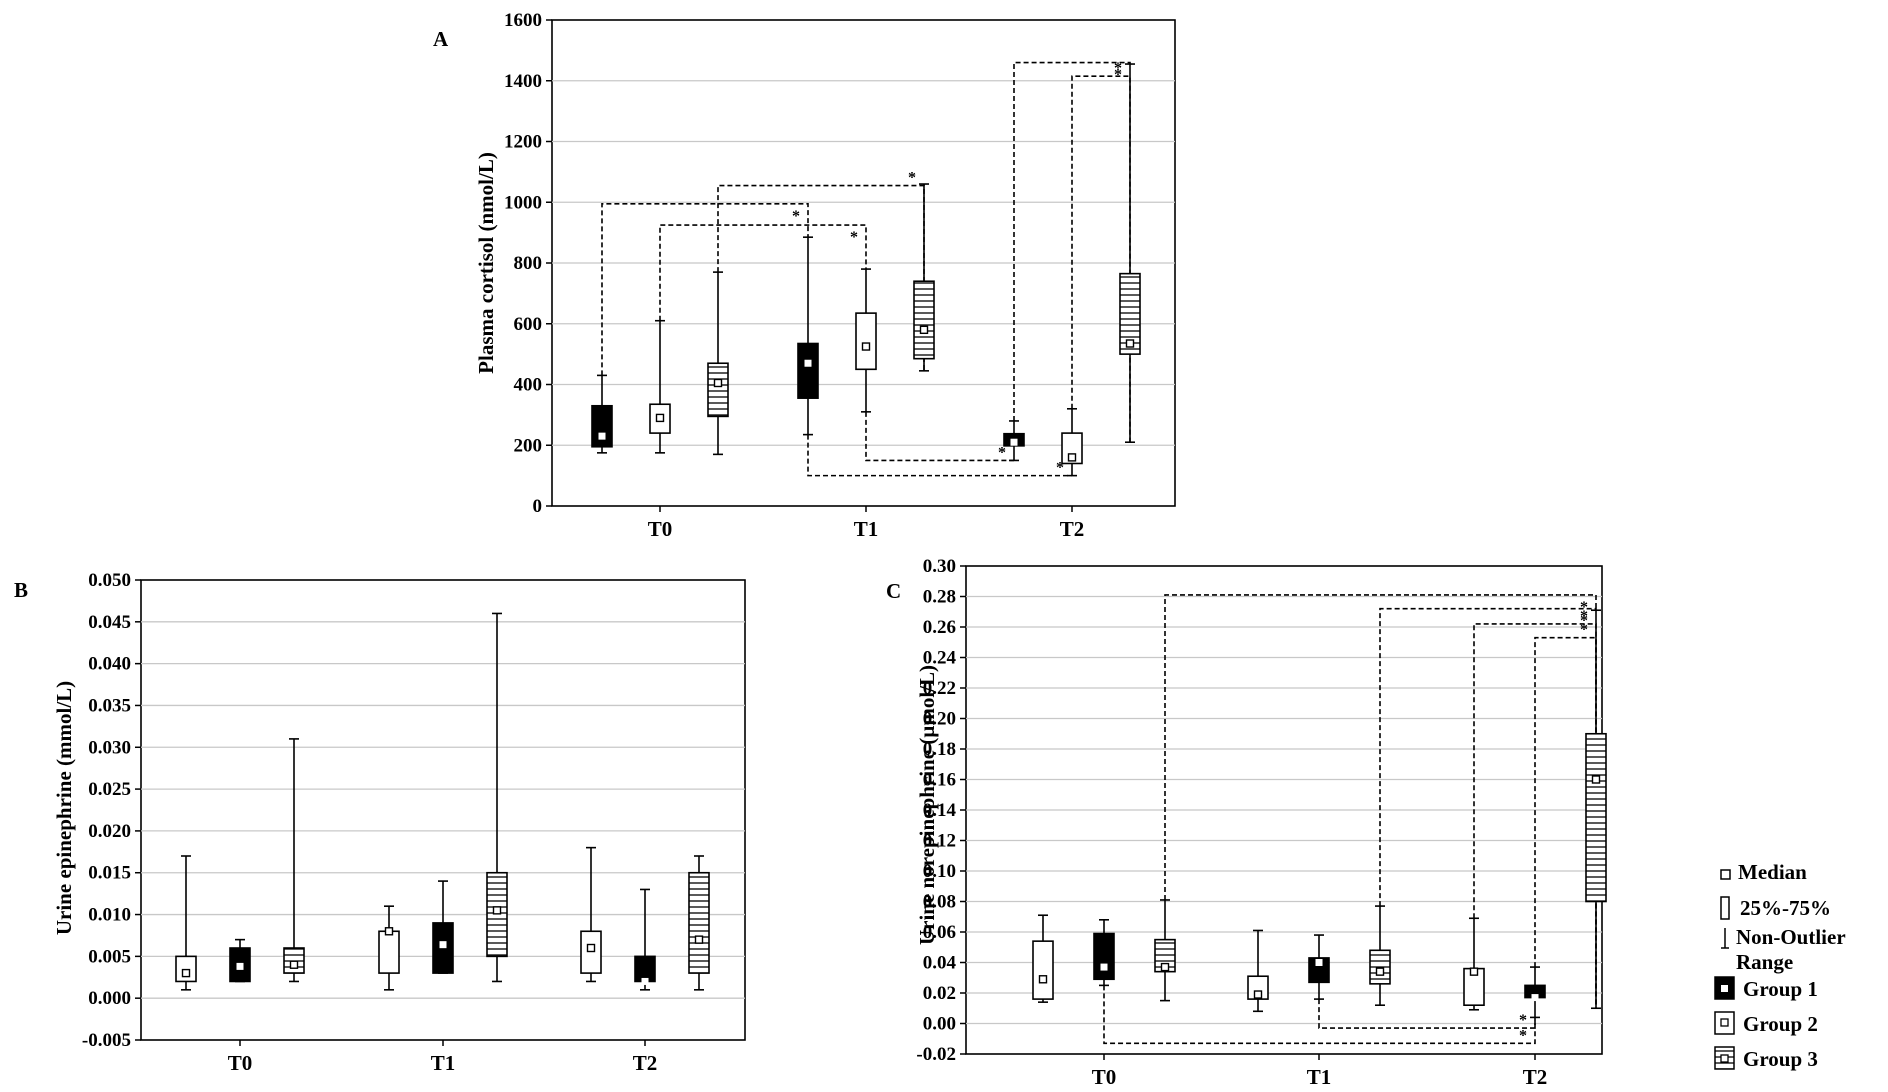  I want to click on panel-c-box-group-2-t2, so click(1474, 964).